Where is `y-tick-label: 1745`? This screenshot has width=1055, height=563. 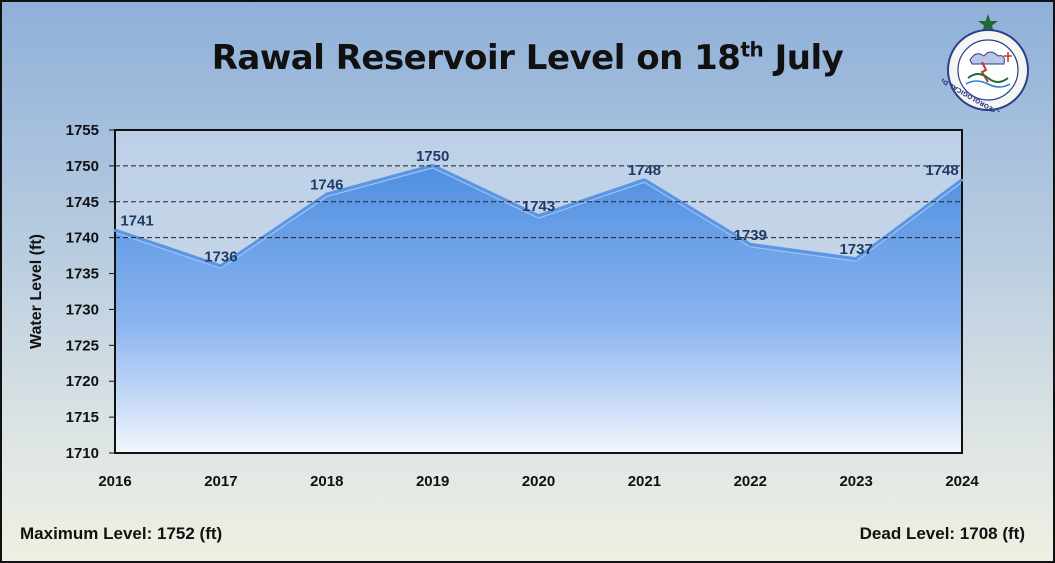
y-tick-label: 1745 is located at coordinates (82, 202).